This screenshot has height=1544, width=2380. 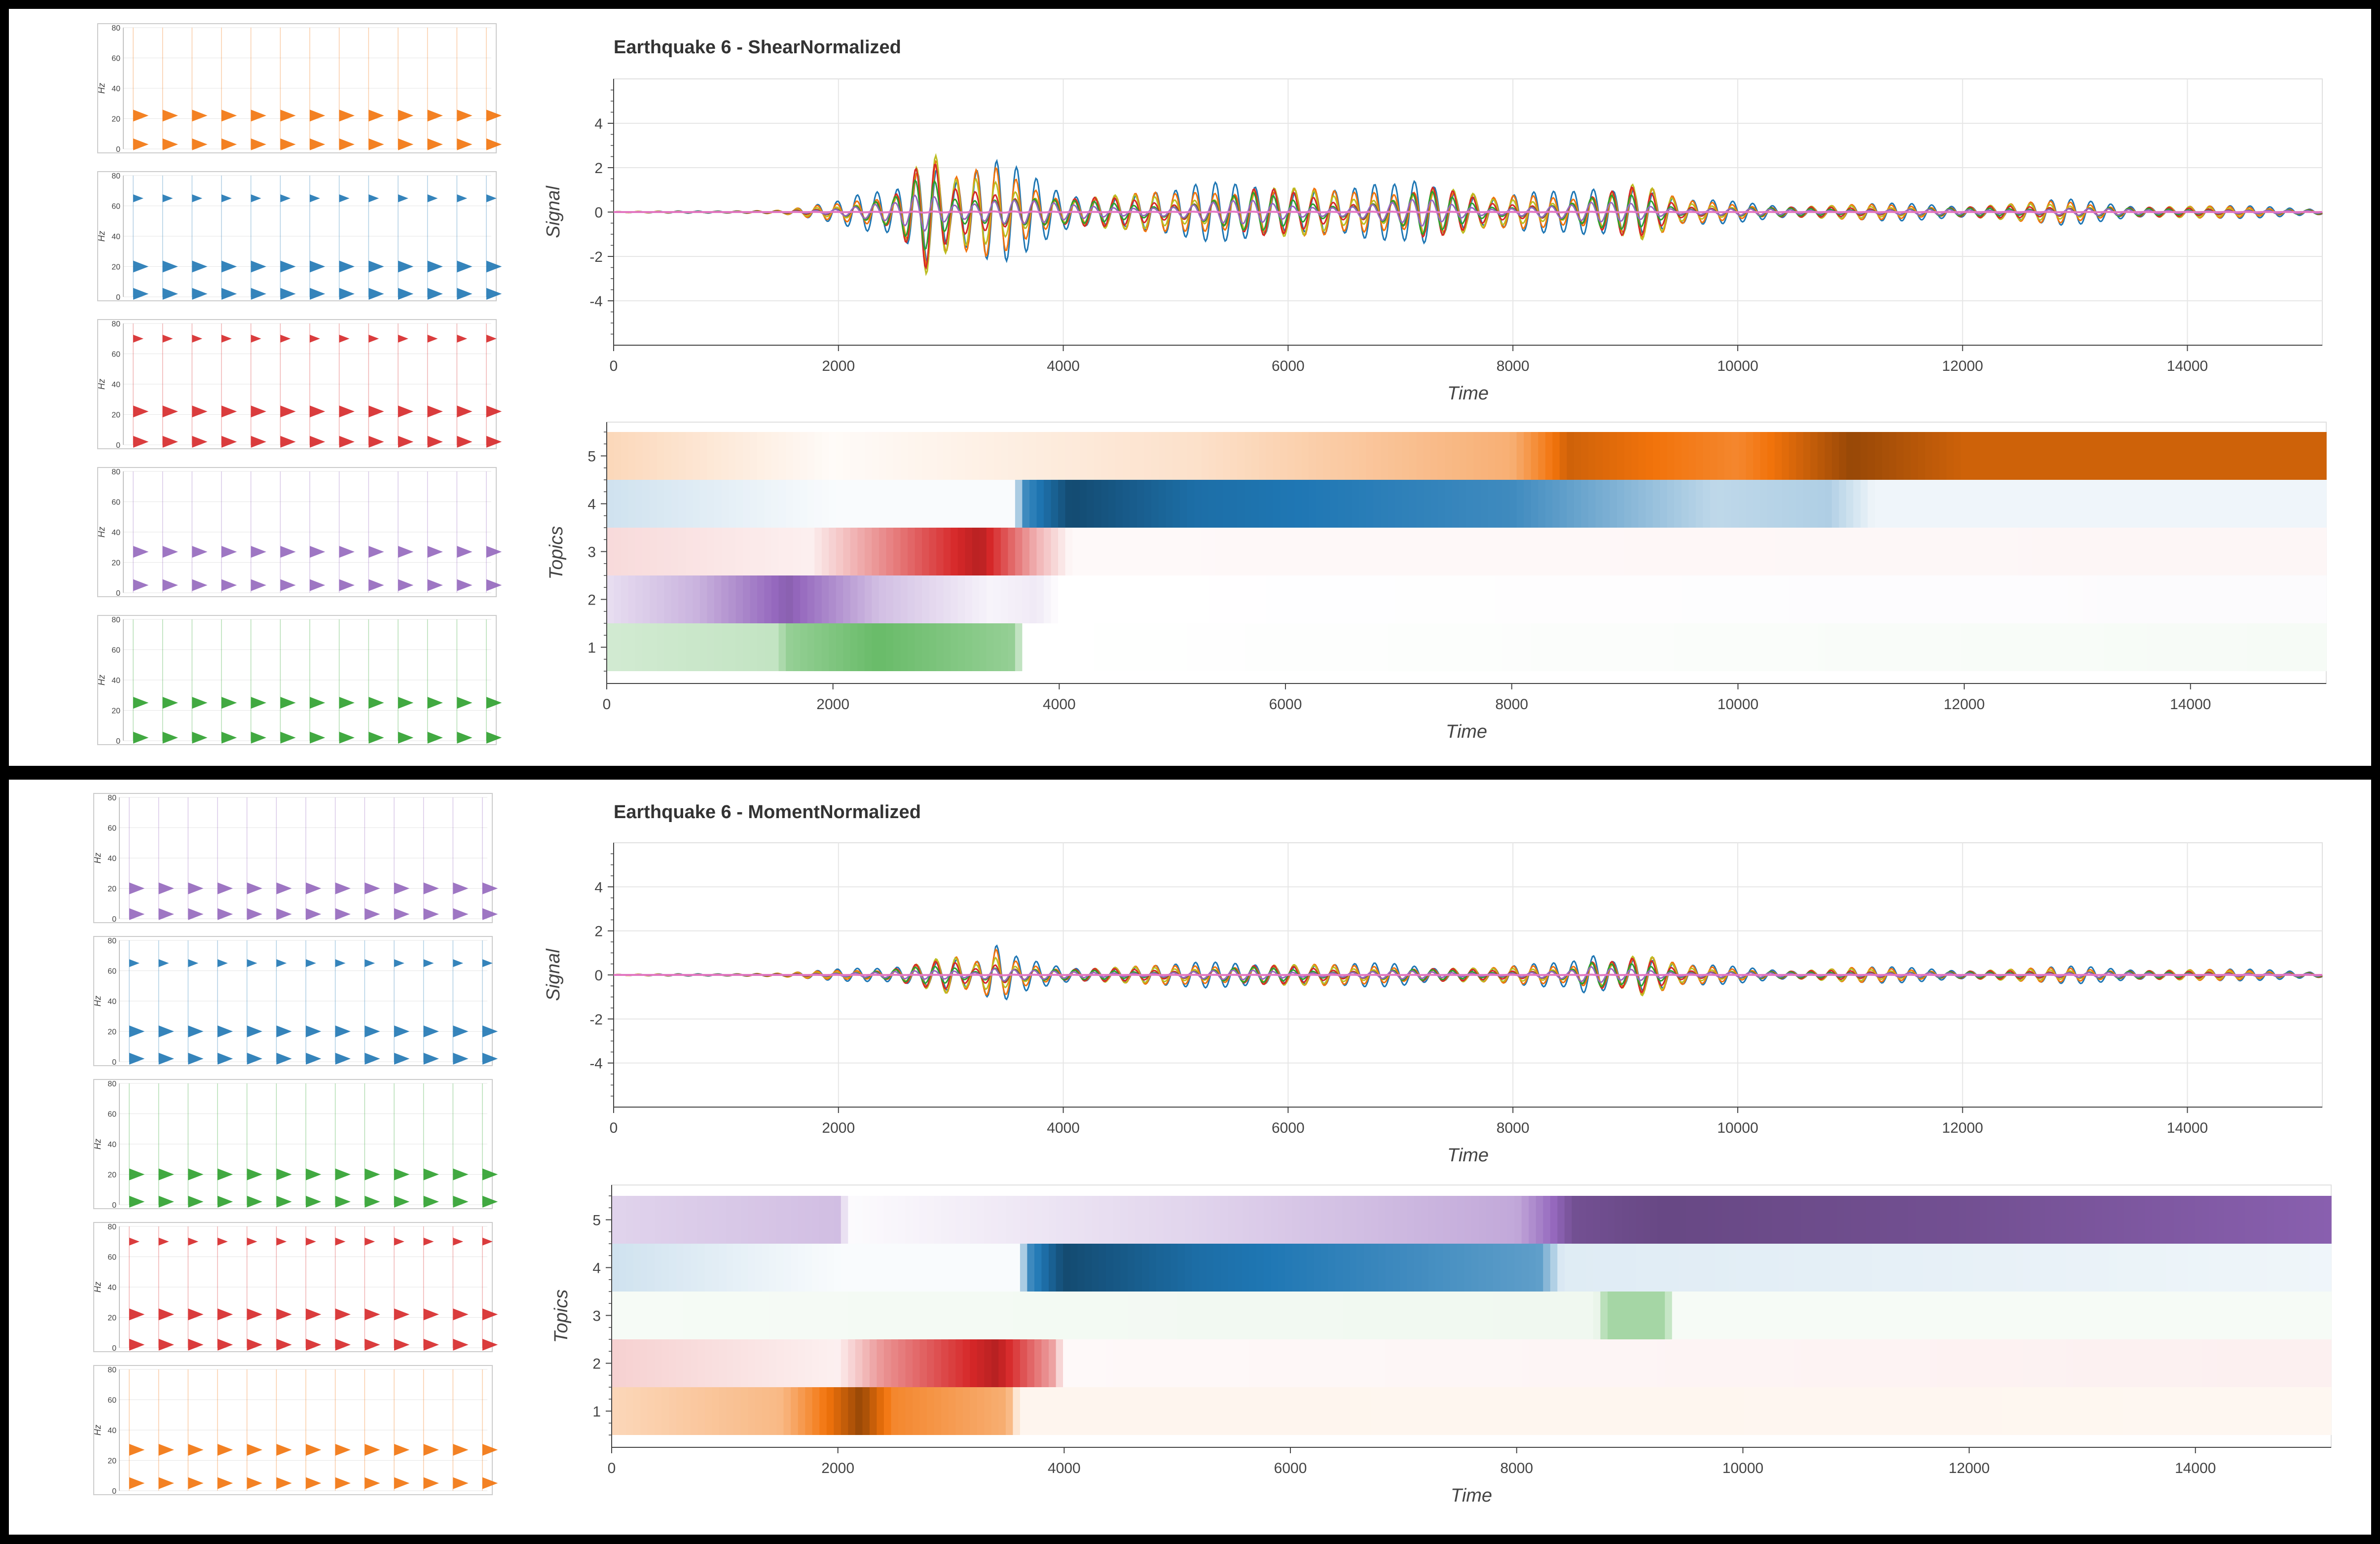 What do you see at coordinates (561, 1316) in the screenshot?
I see `heatmap-ylabel: Topics` at bounding box center [561, 1316].